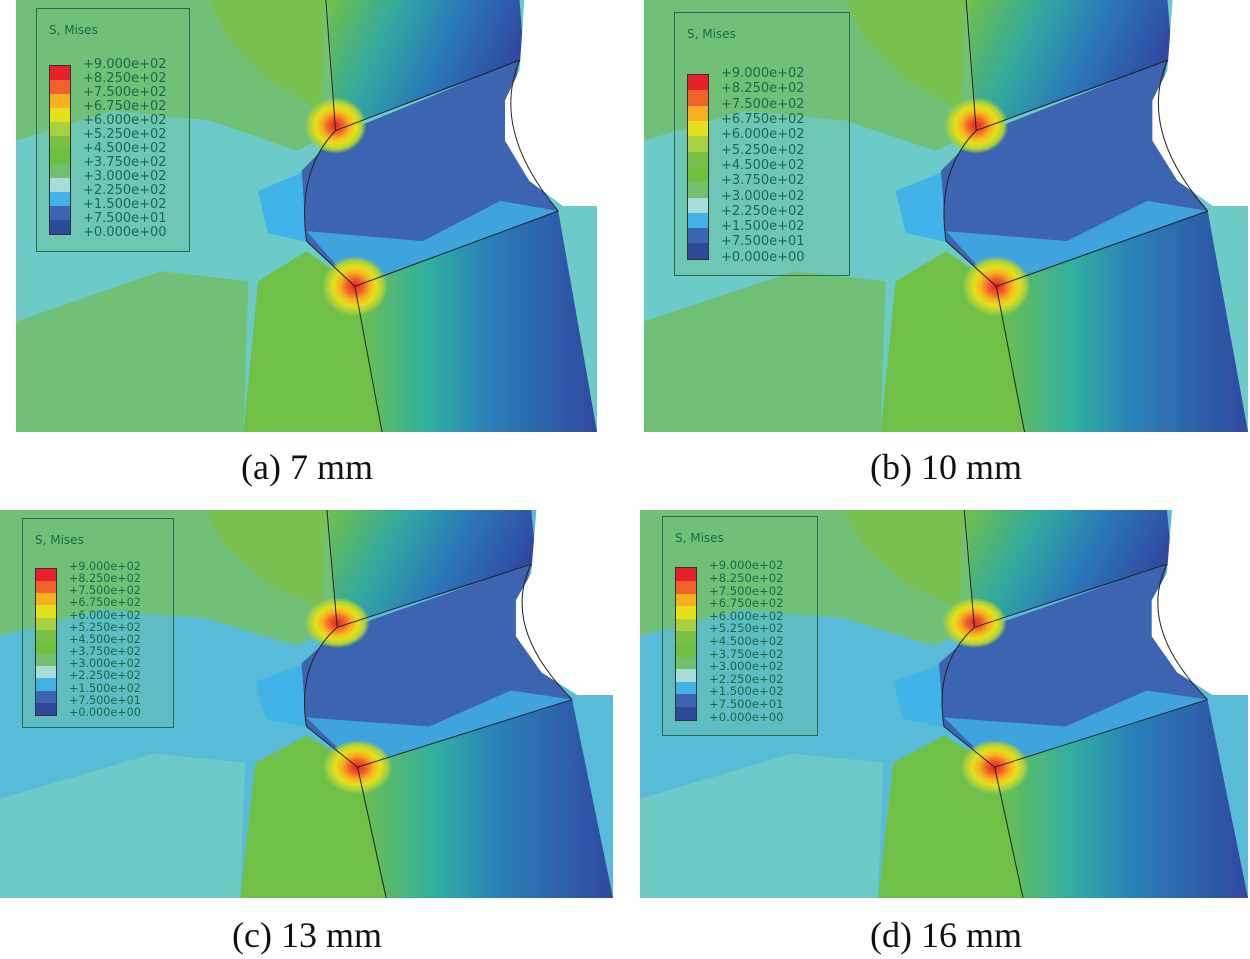 Image resolution: width=1250 pixels, height=959 pixels. Describe the element at coordinates (946, 935) in the screenshot. I see `caption-d: (d) 16 mm` at that location.